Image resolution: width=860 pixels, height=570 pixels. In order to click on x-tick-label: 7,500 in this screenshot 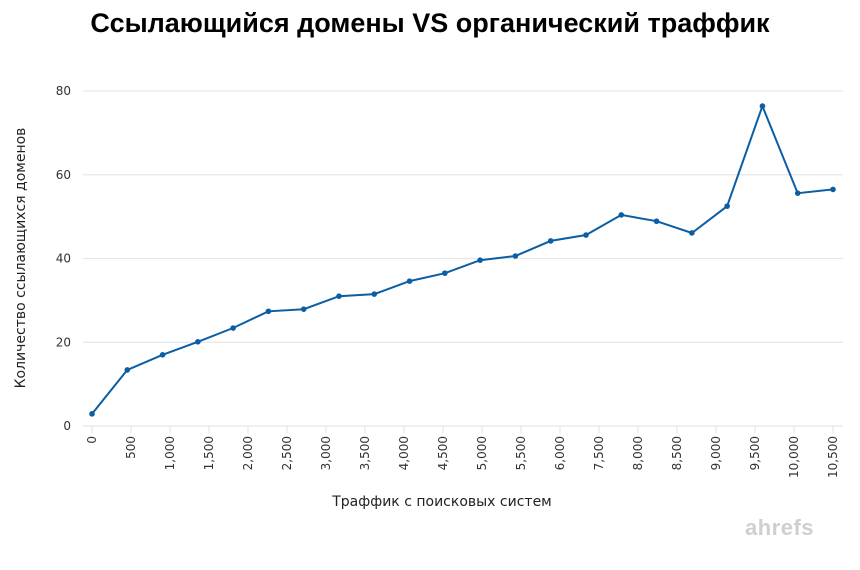, I will do `click(599, 453)`.